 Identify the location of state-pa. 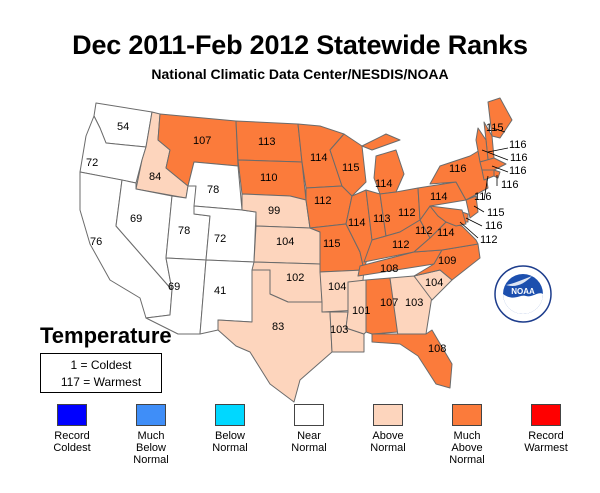
(442, 201).